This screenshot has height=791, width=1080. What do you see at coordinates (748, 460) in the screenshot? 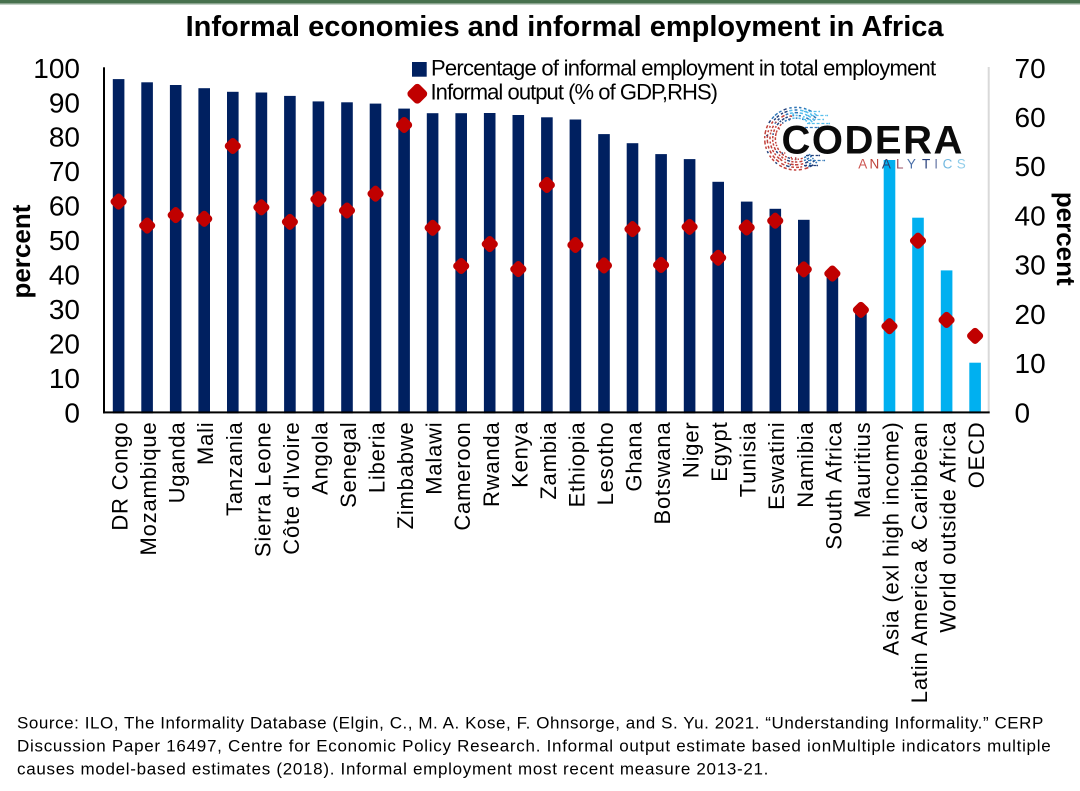
I see `svg-text: Tunisia` at bounding box center [748, 460].